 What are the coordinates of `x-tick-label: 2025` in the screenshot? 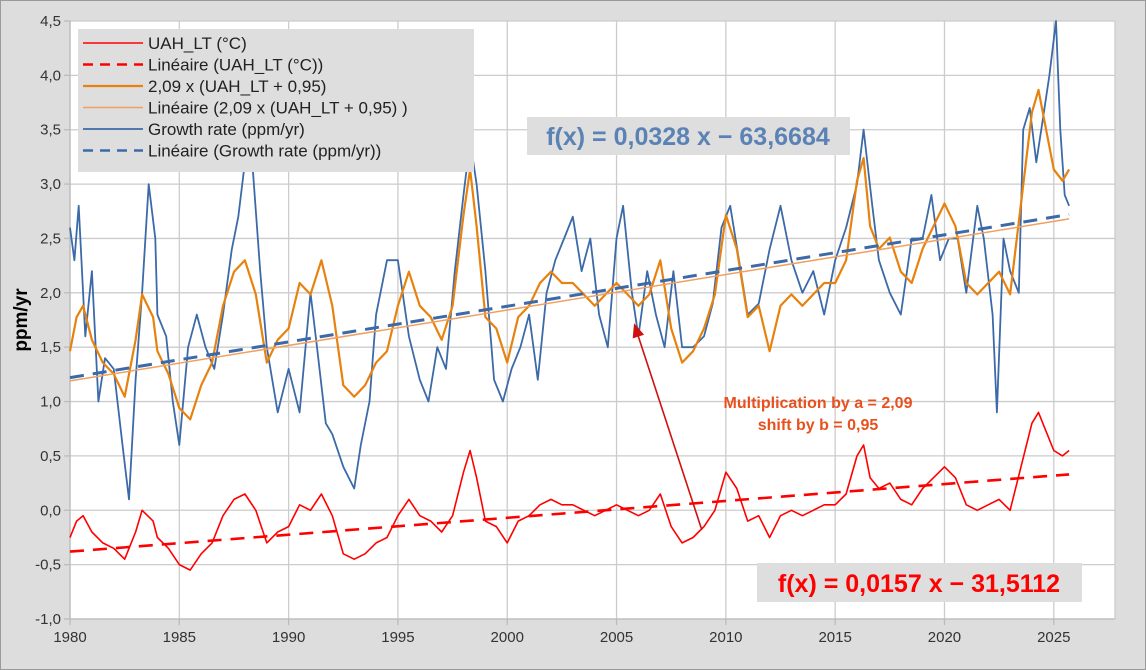 It's located at (1053, 637).